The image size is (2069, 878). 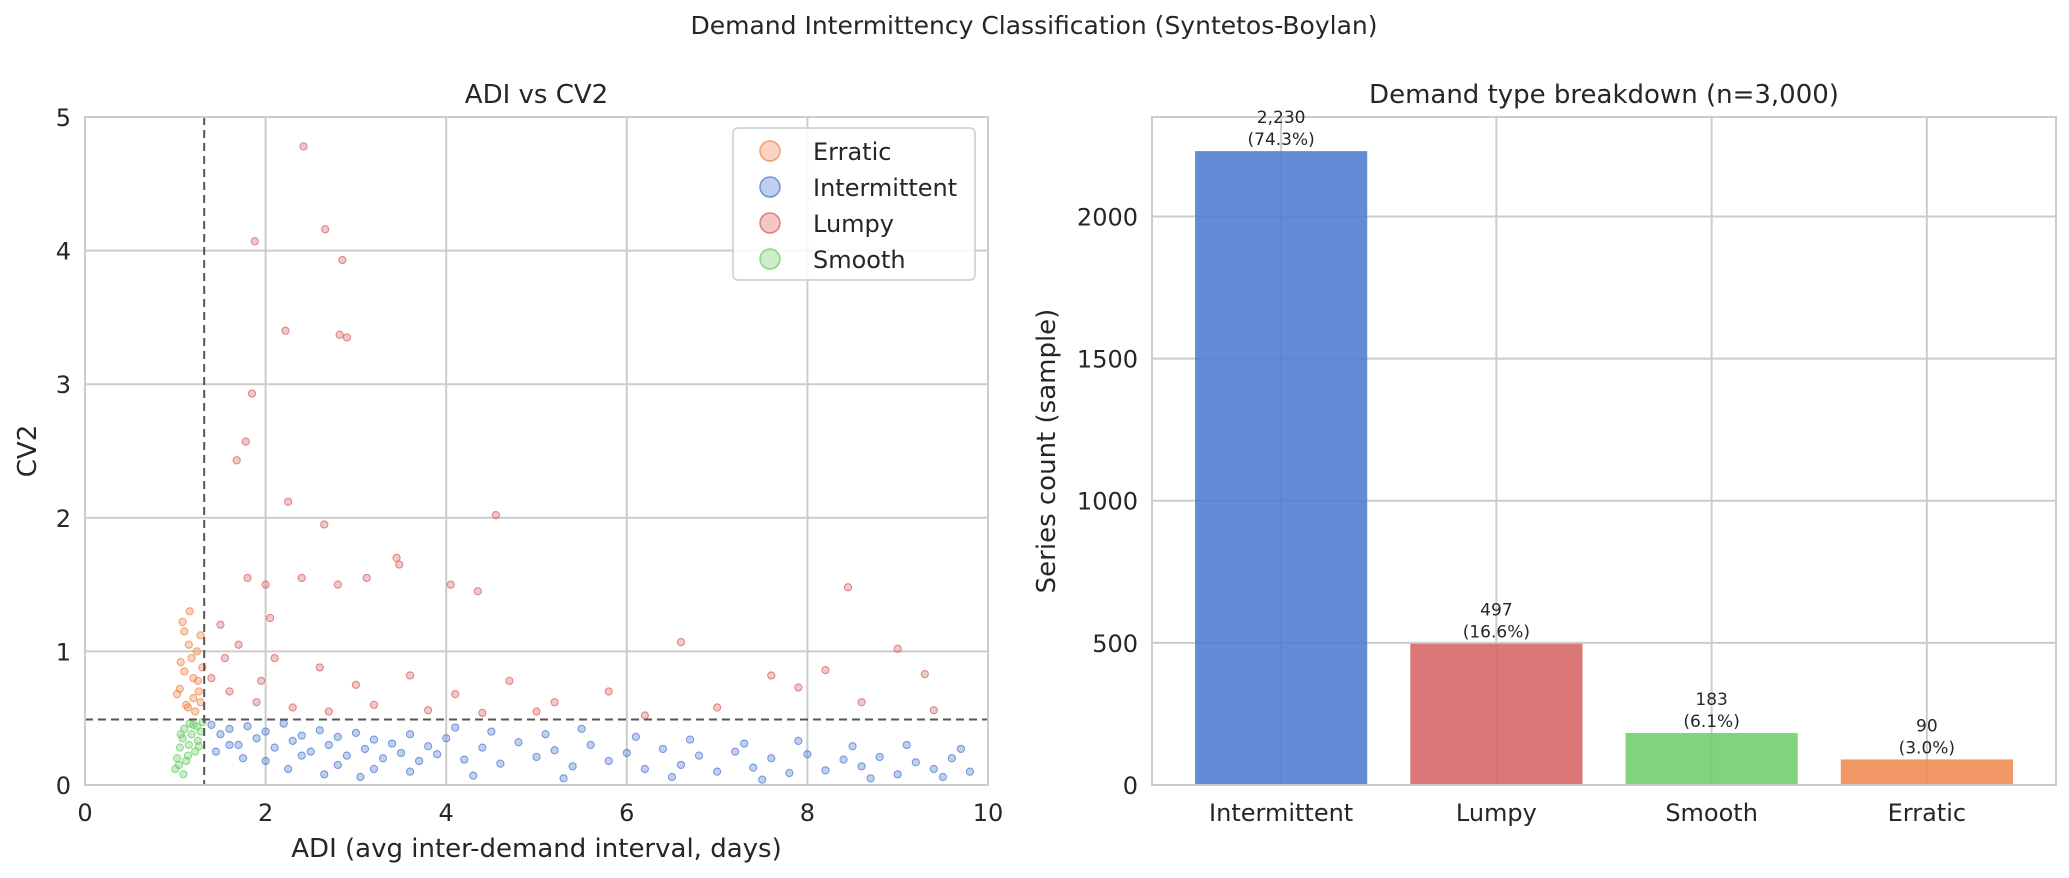 I want to click on bar-x-tick-label: Lumpy, so click(x=1496, y=813).